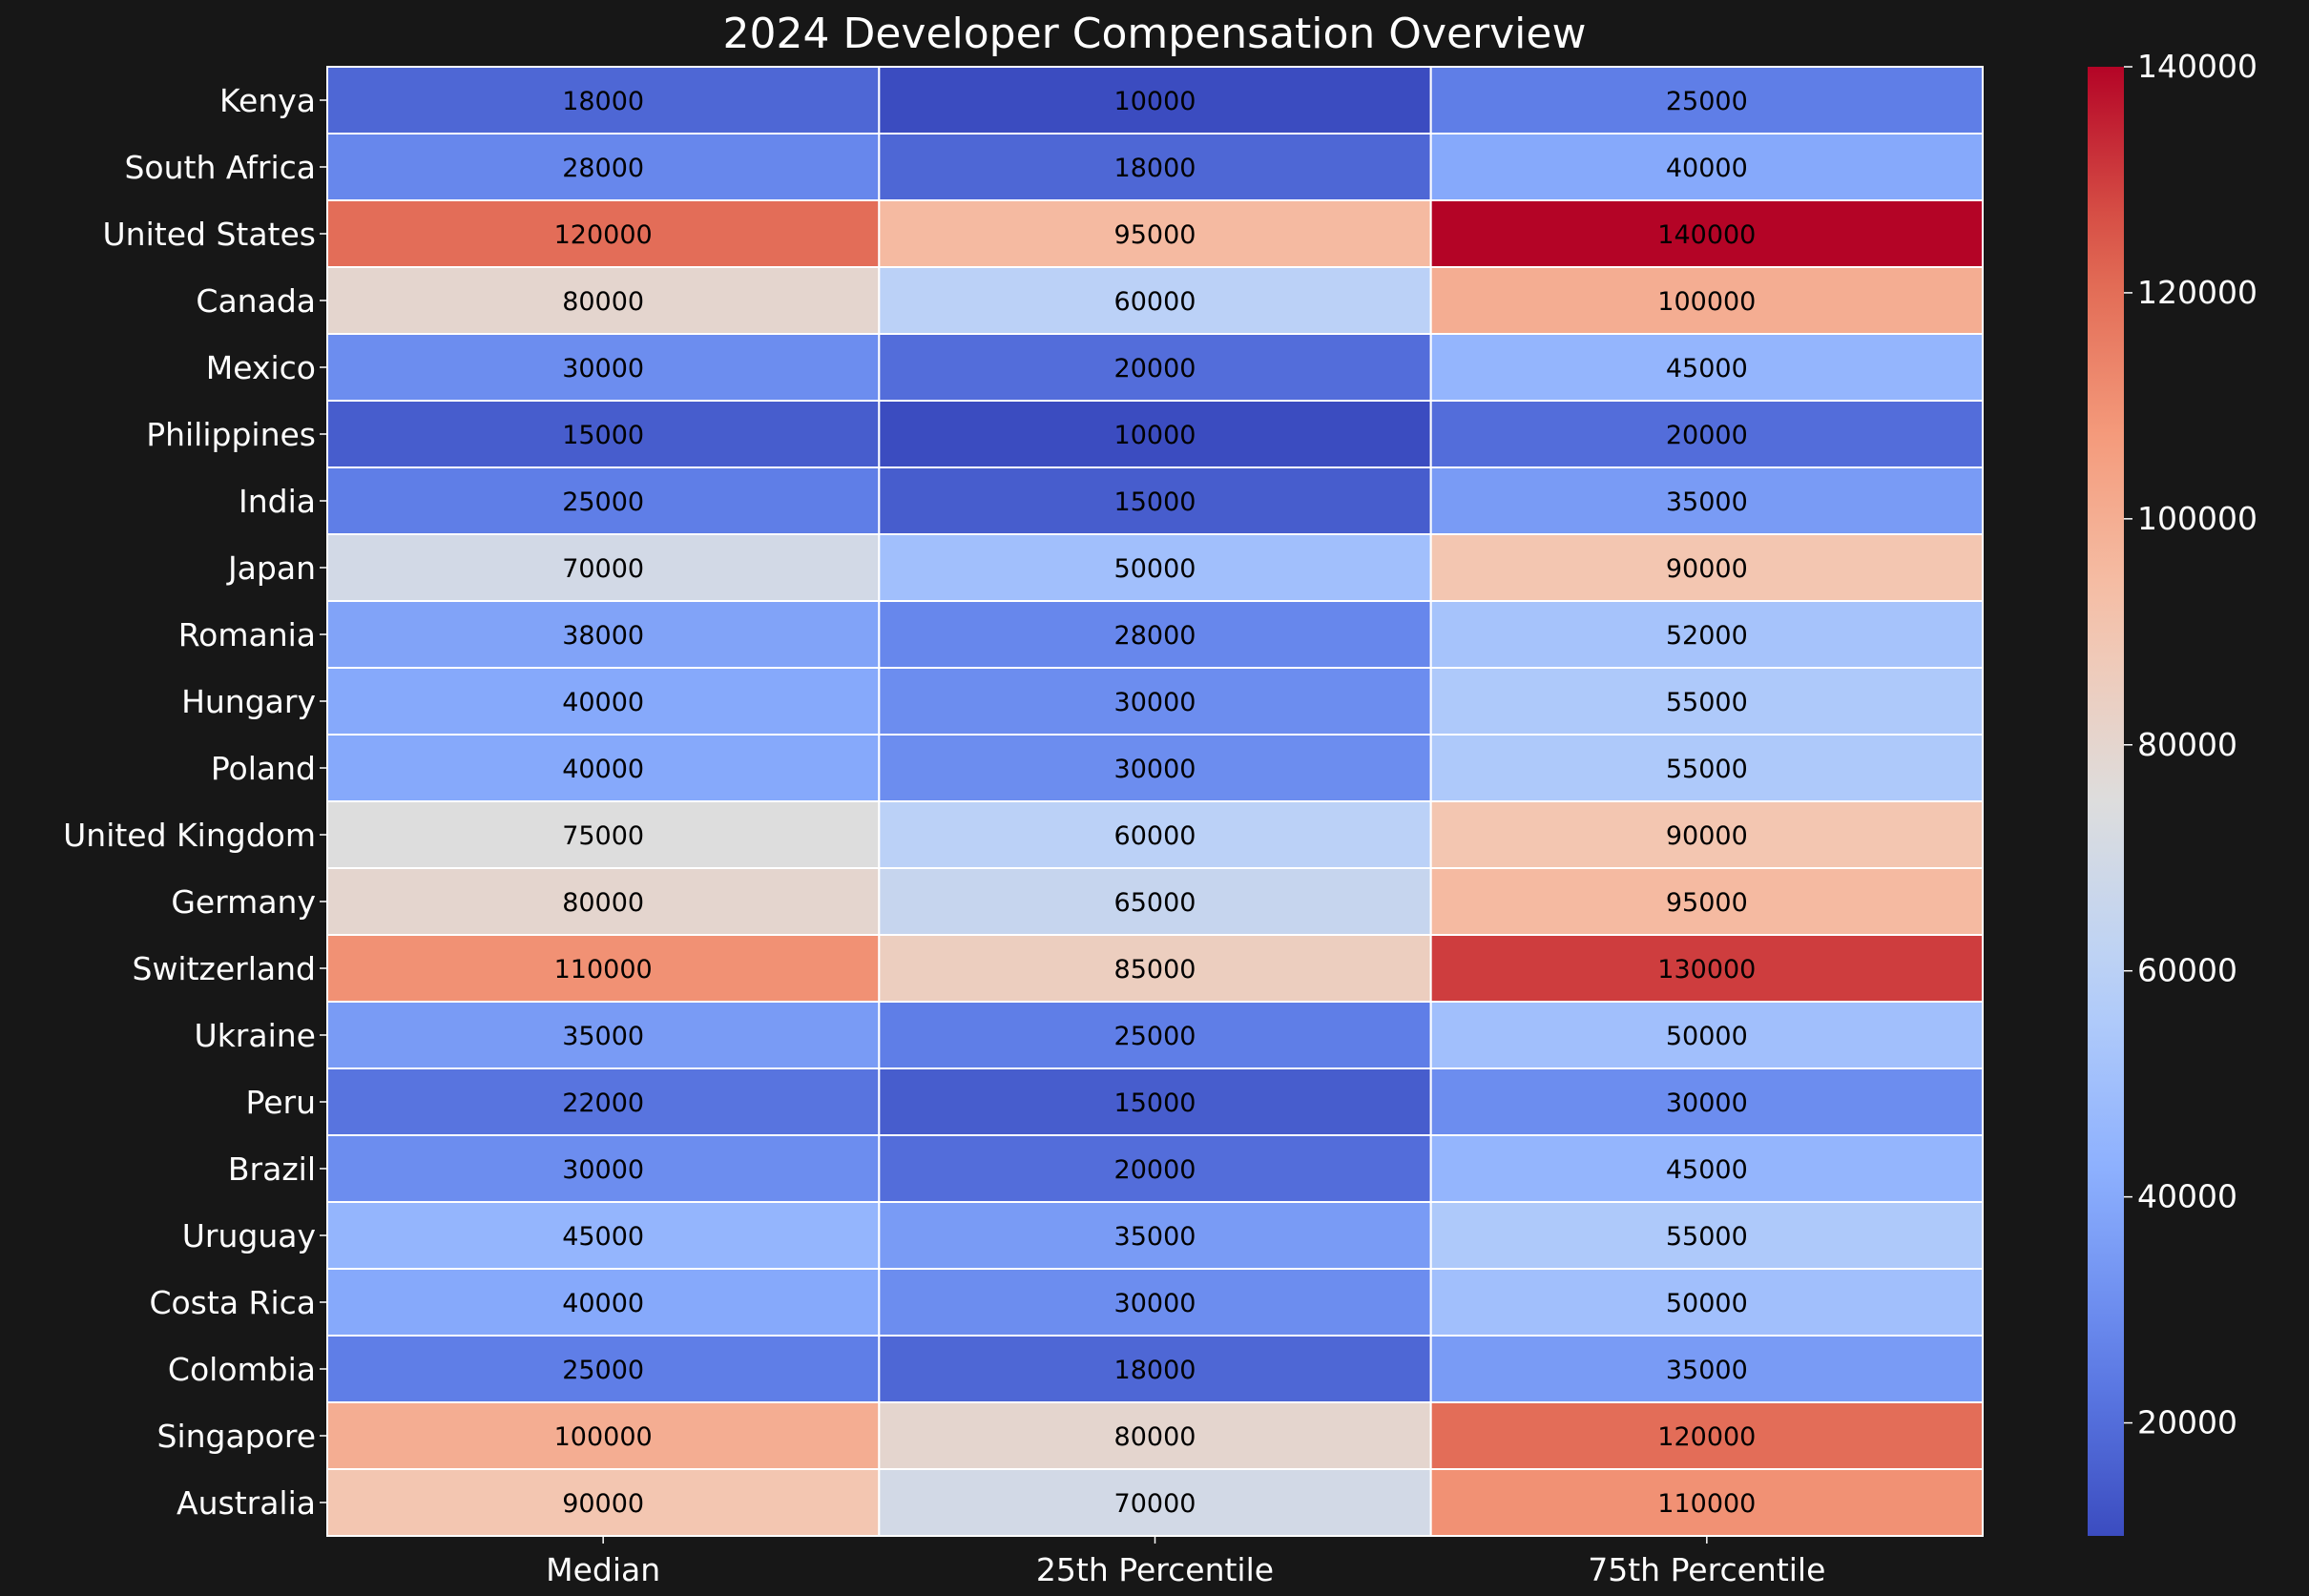 Image resolution: width=2309 pixels, height=1596 pixels. I want to click on row-label: Brazil, so click(272, 1169).